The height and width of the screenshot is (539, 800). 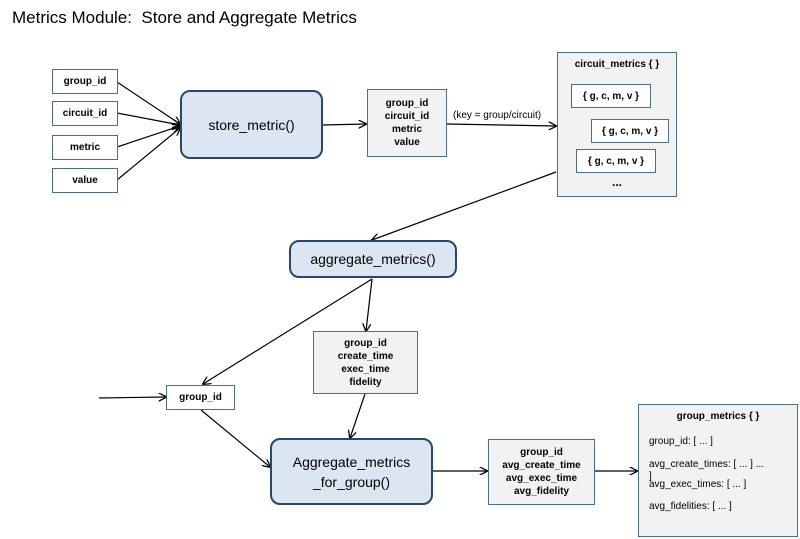 What do you see at coordinates (132, 397) in the screenshot?
I see `arrow-external-to-group-id` at bounding box center [132, 397].